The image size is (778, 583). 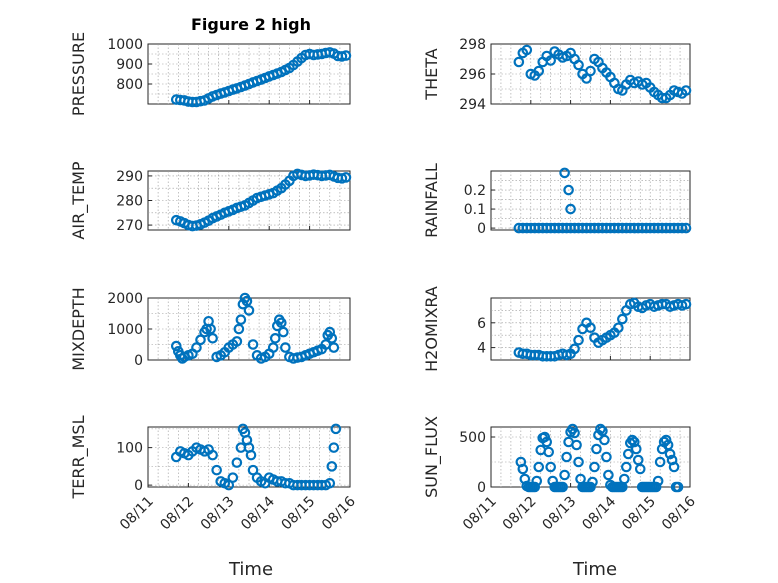 I want to click on subplot-pressure: 800 900 1000 PRESSURE, so click(x=210, y=74).